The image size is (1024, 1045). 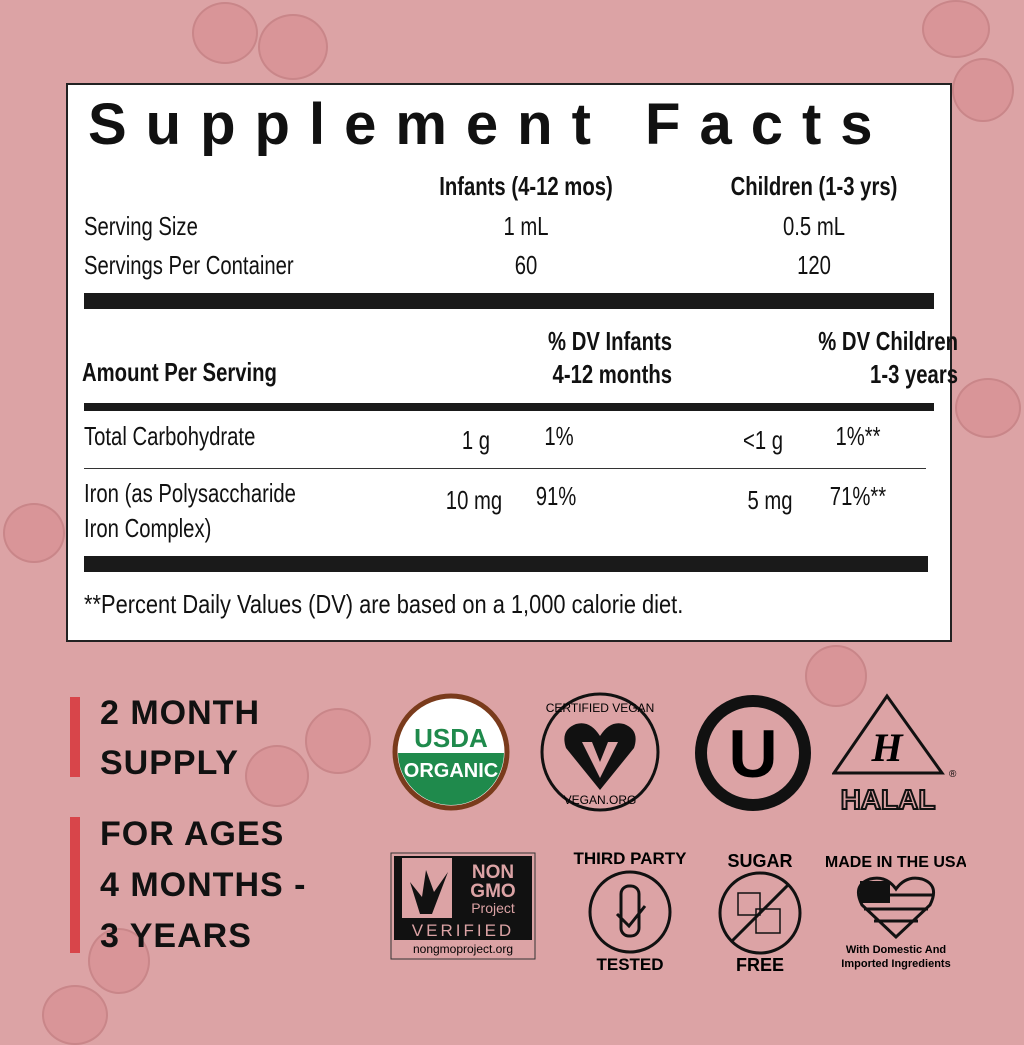 I want to click on svg-text: GMO, so click(x=492, y=891).